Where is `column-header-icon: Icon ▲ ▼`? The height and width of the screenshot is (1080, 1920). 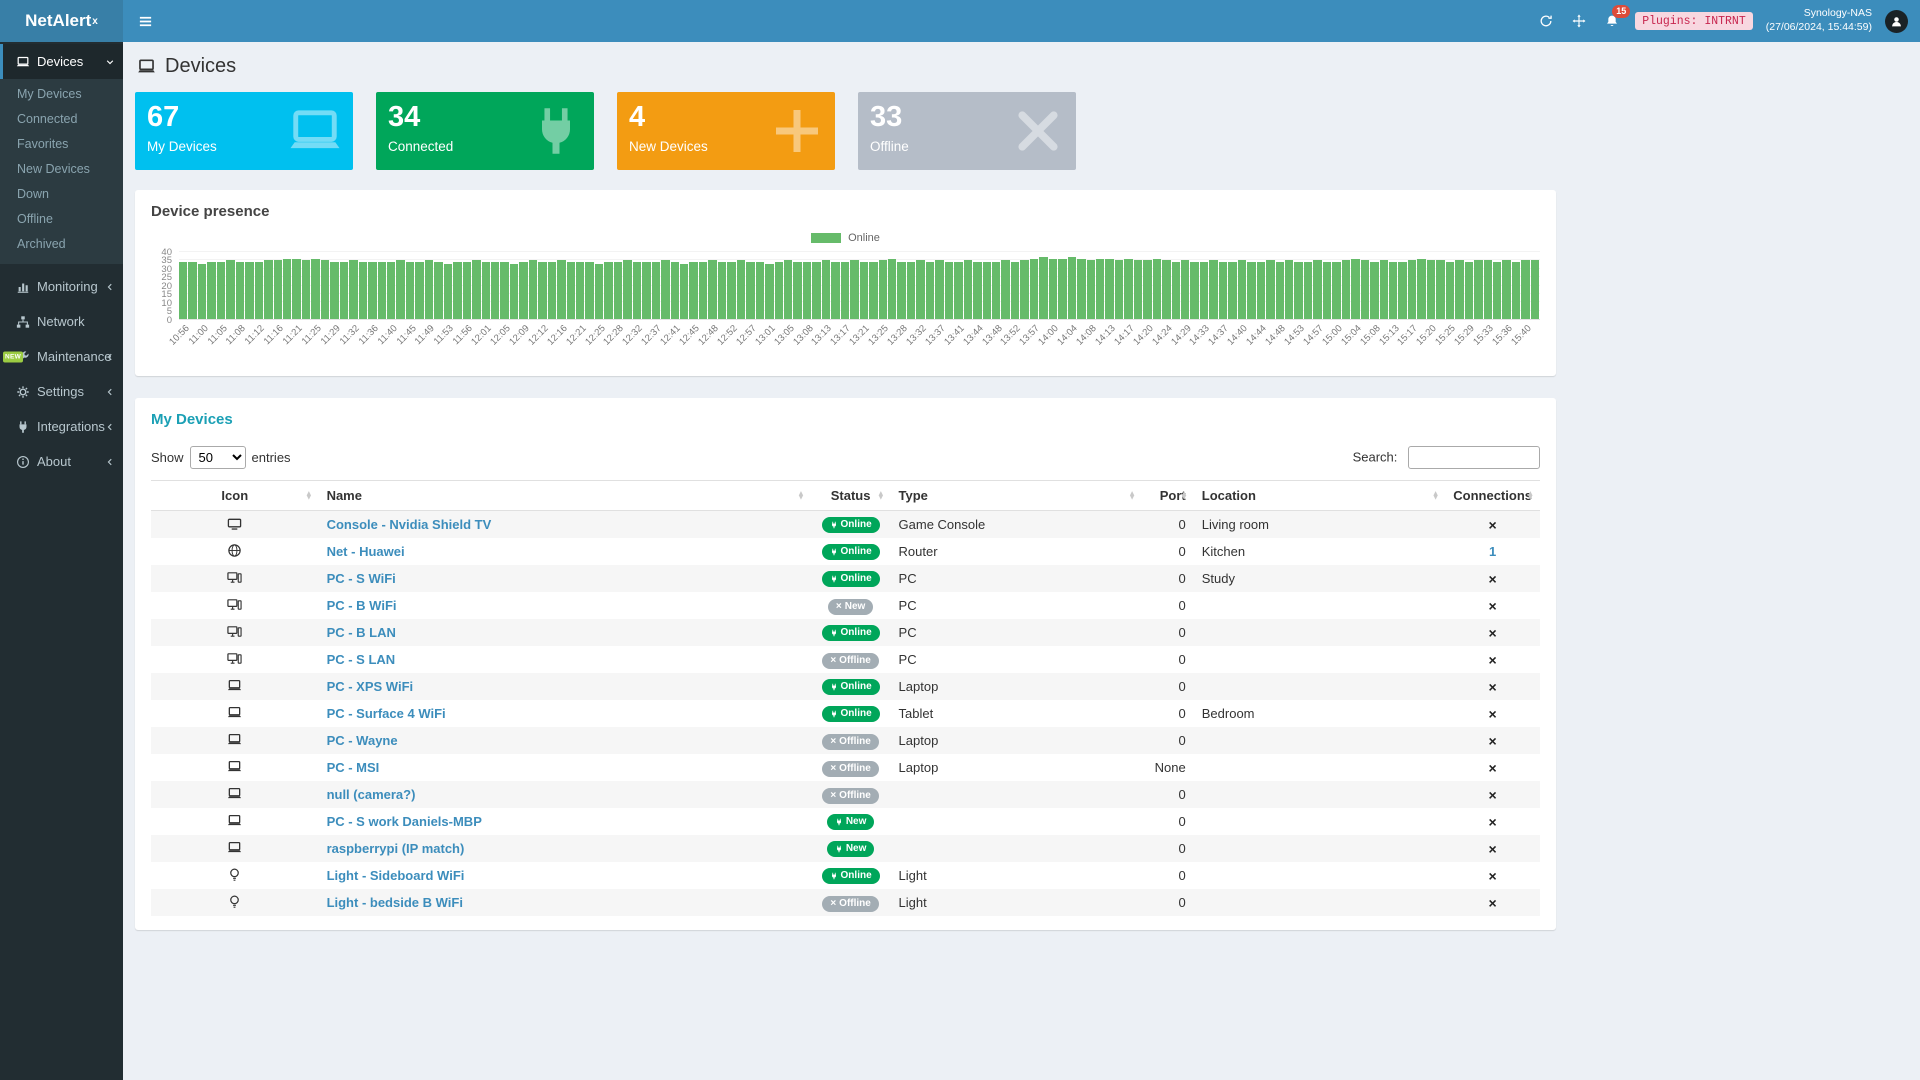 column-header-icon: Icon ▲ ▼ is located at coordinates (235, 495).